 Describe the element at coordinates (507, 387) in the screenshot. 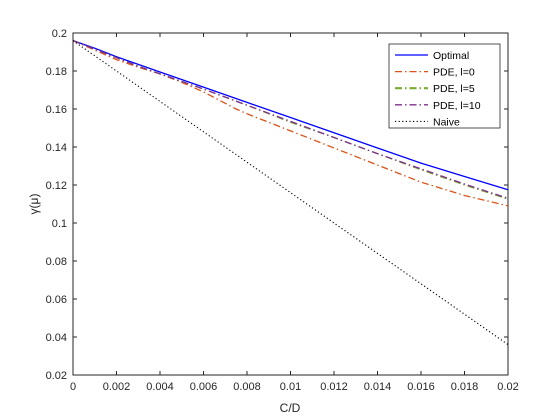

I see `x-tick-label: 0.02` at that location.